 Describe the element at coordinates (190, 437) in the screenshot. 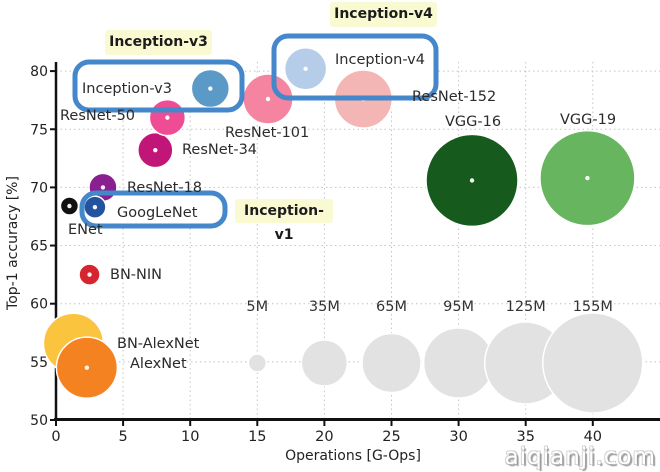

I see `x-tick-label: 10` at that location.